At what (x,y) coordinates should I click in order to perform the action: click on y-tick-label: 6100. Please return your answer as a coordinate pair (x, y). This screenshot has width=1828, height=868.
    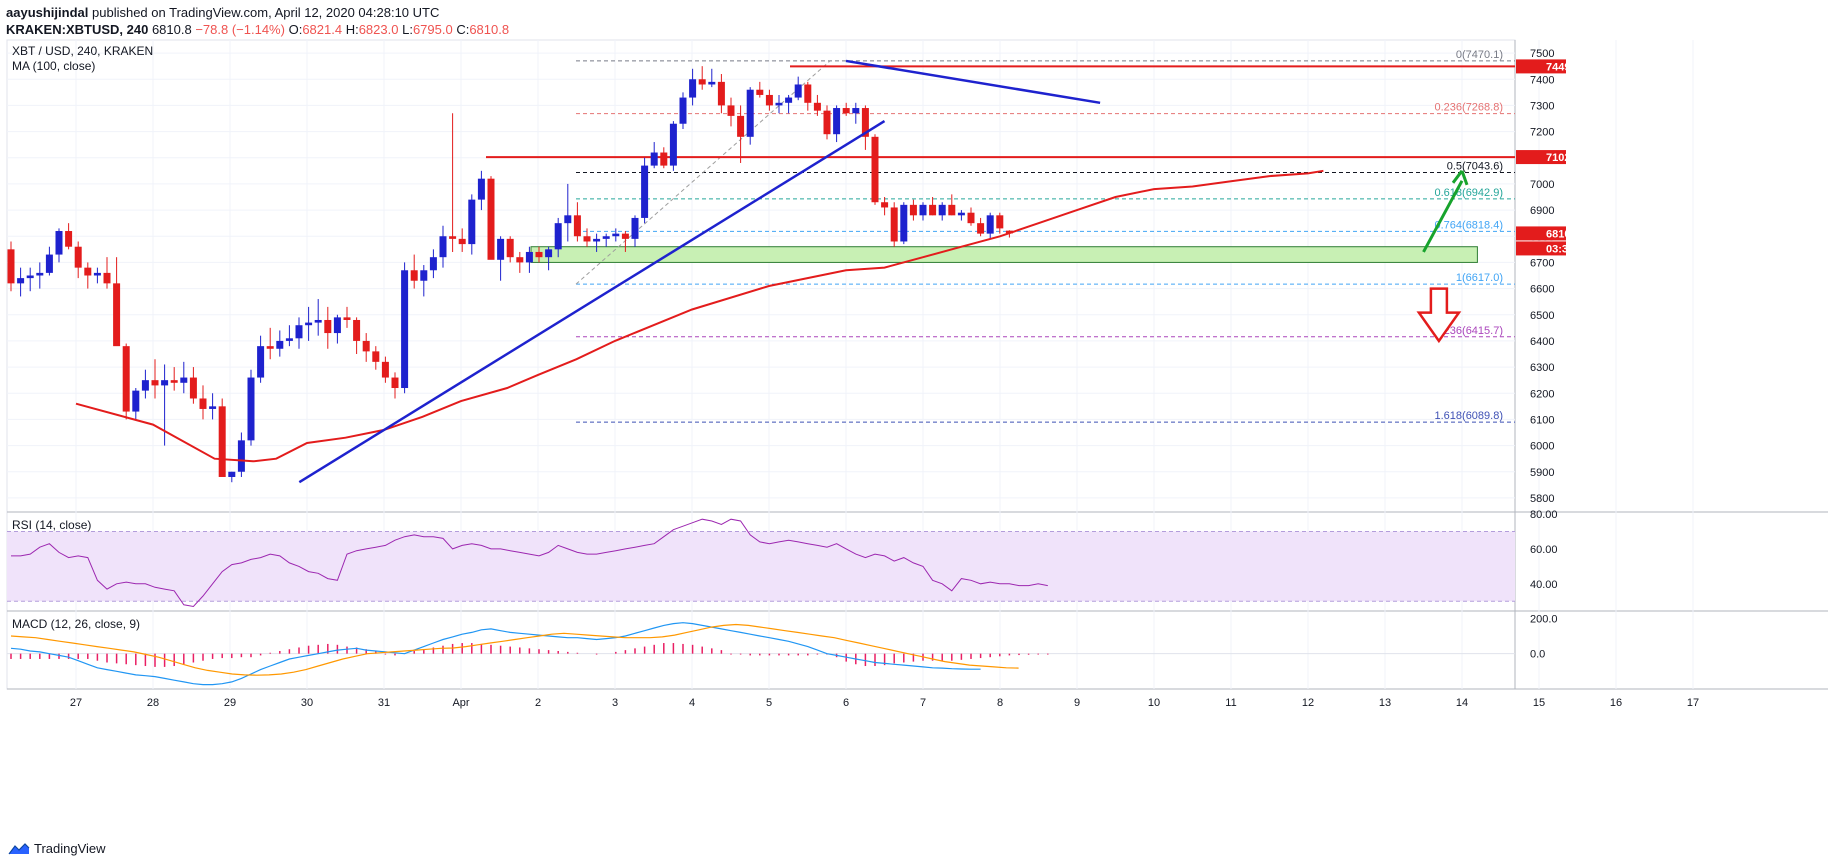
    Looking at the image, I should click on (1542, 420).